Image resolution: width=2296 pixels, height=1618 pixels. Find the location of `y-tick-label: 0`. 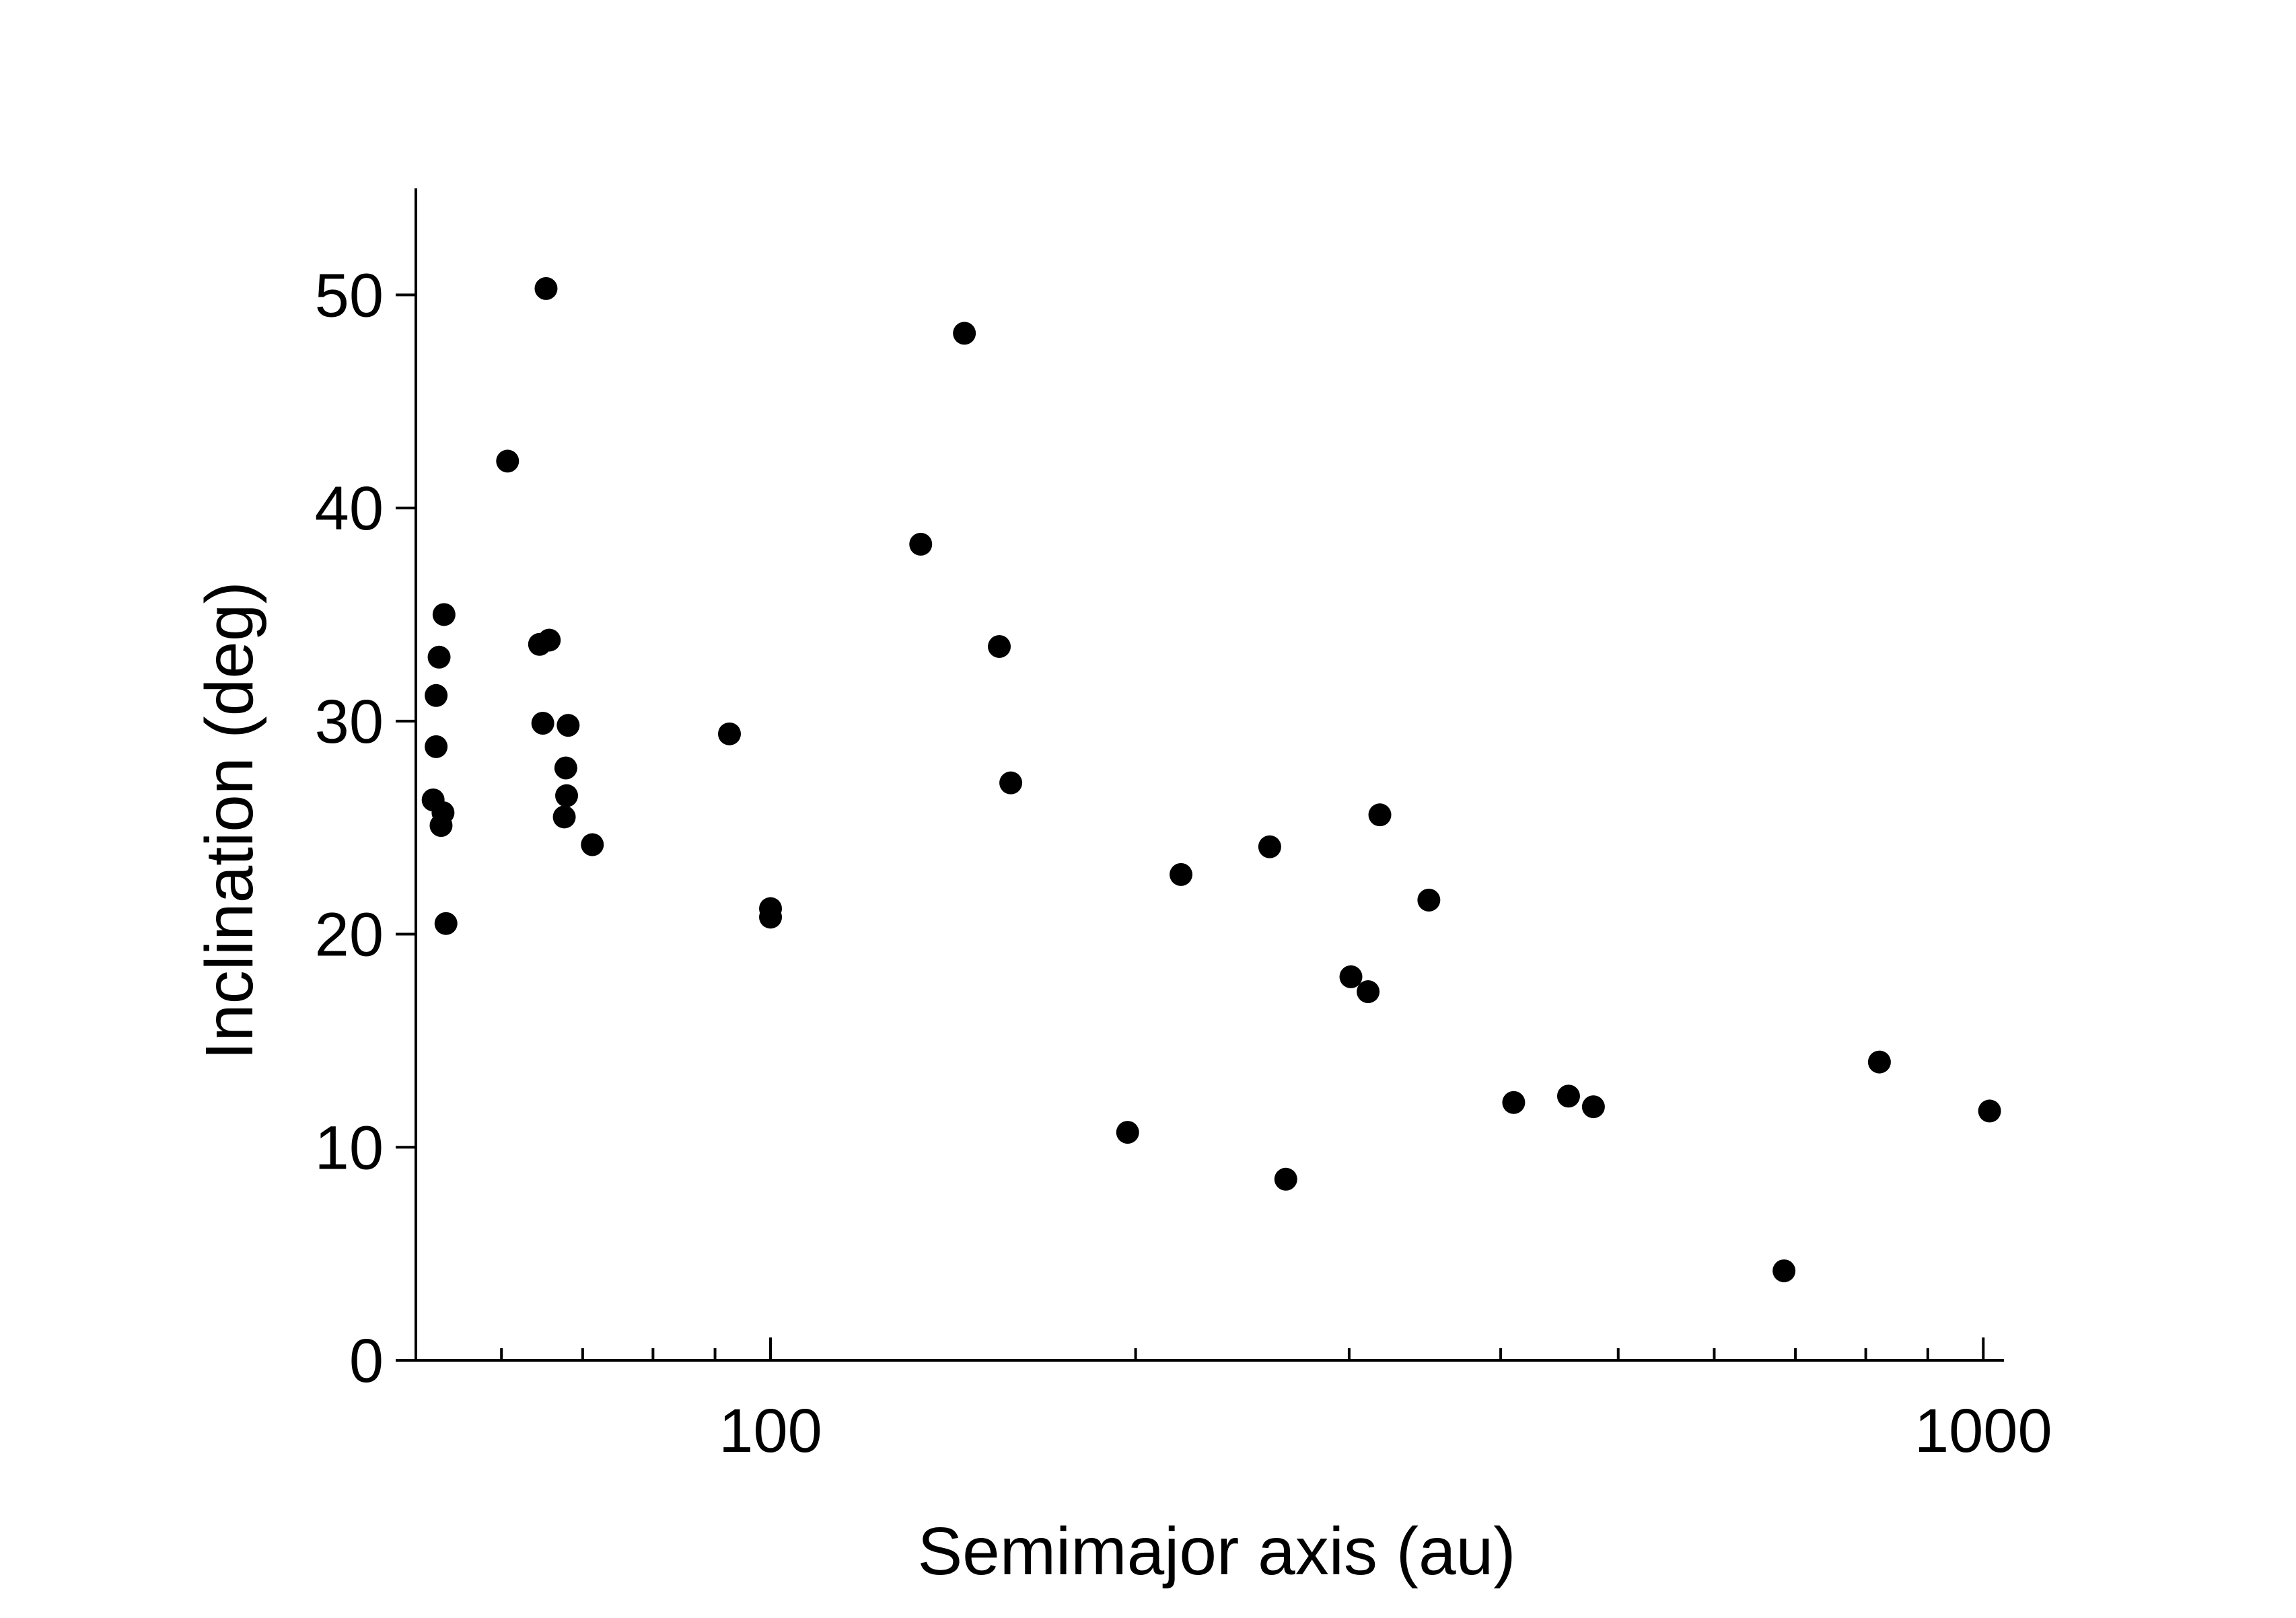

y-tick-label: 0 is located at coordinates (366, 1361).